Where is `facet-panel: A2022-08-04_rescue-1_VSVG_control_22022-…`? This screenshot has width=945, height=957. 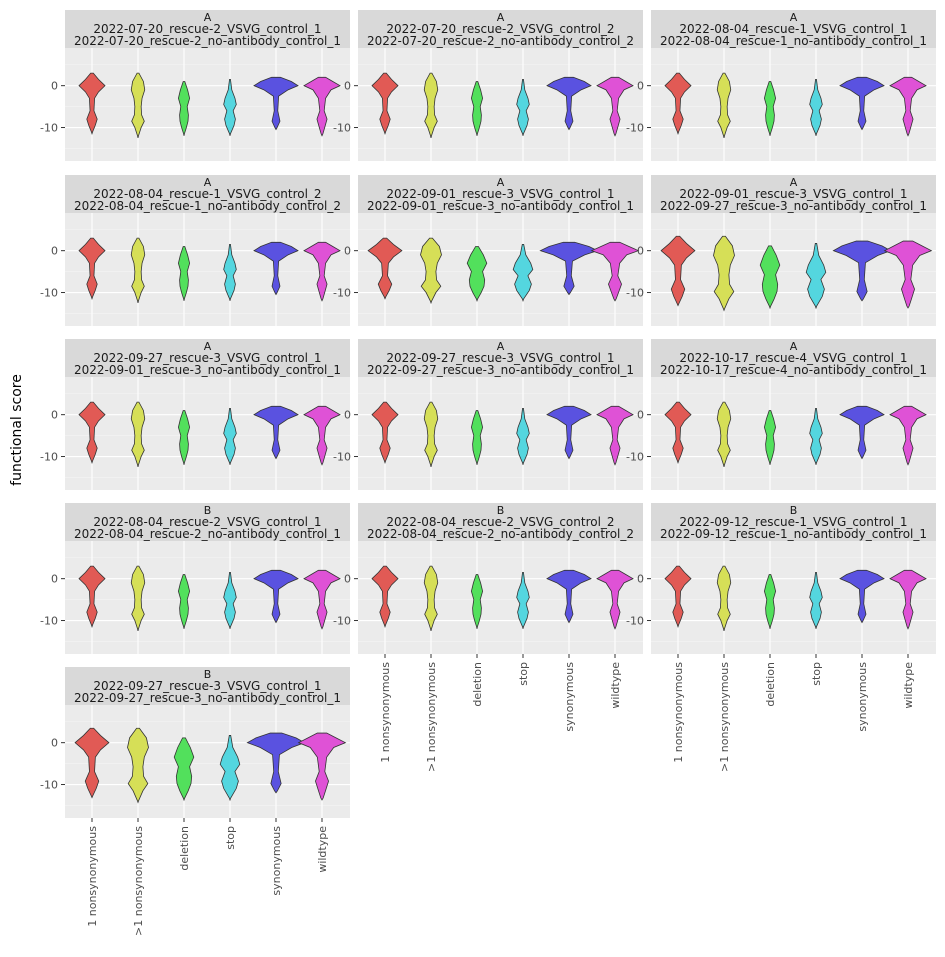
facet-panel: A2022-08-04_rescue-1_VSVG_control_22022-… is located at coordinates (195, 250).